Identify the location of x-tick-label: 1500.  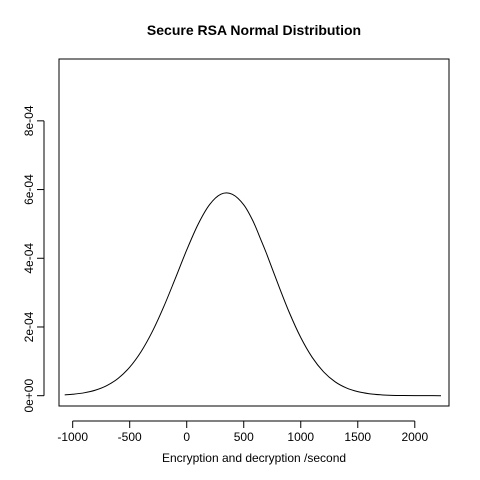
(357, 437).